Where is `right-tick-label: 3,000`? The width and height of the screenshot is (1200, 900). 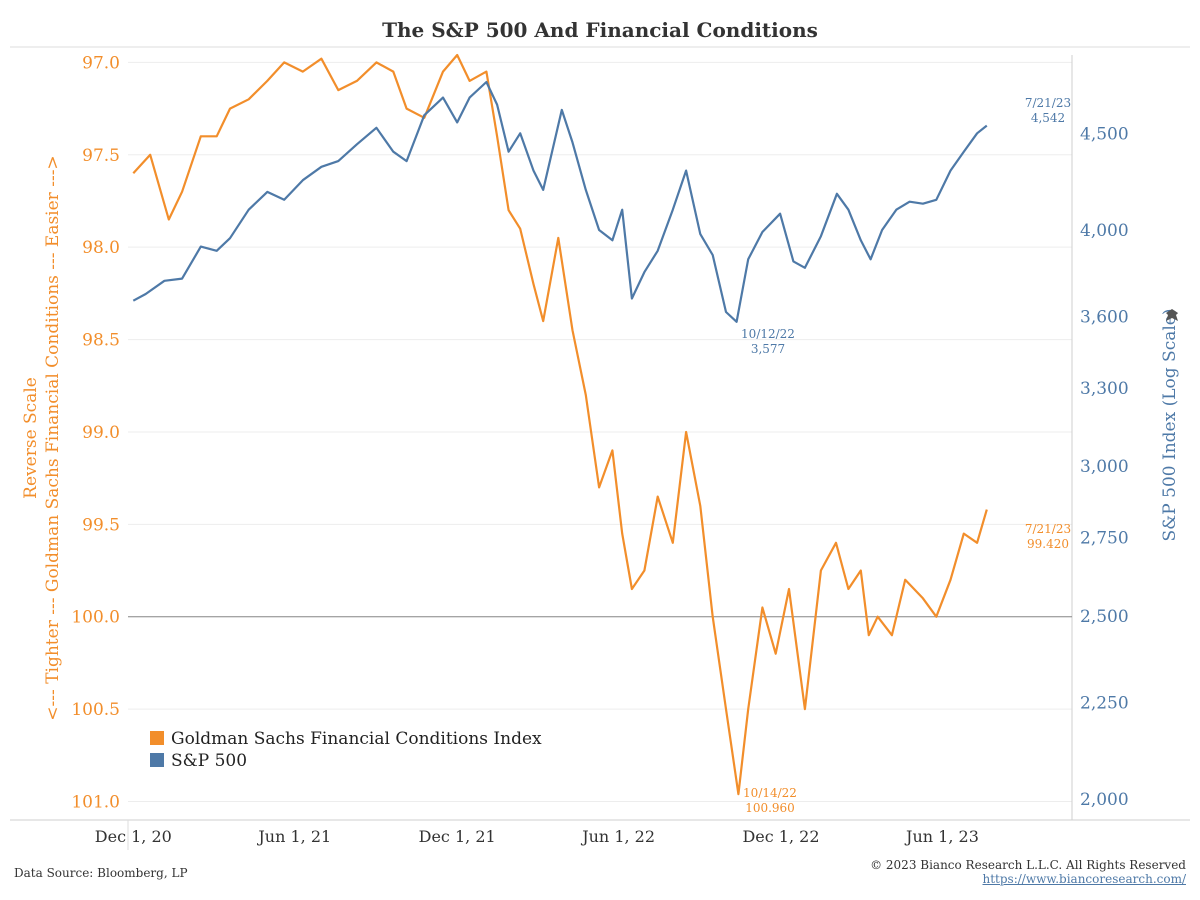
right-tick-label: 3,000 is located at coordinates (1104, 467).